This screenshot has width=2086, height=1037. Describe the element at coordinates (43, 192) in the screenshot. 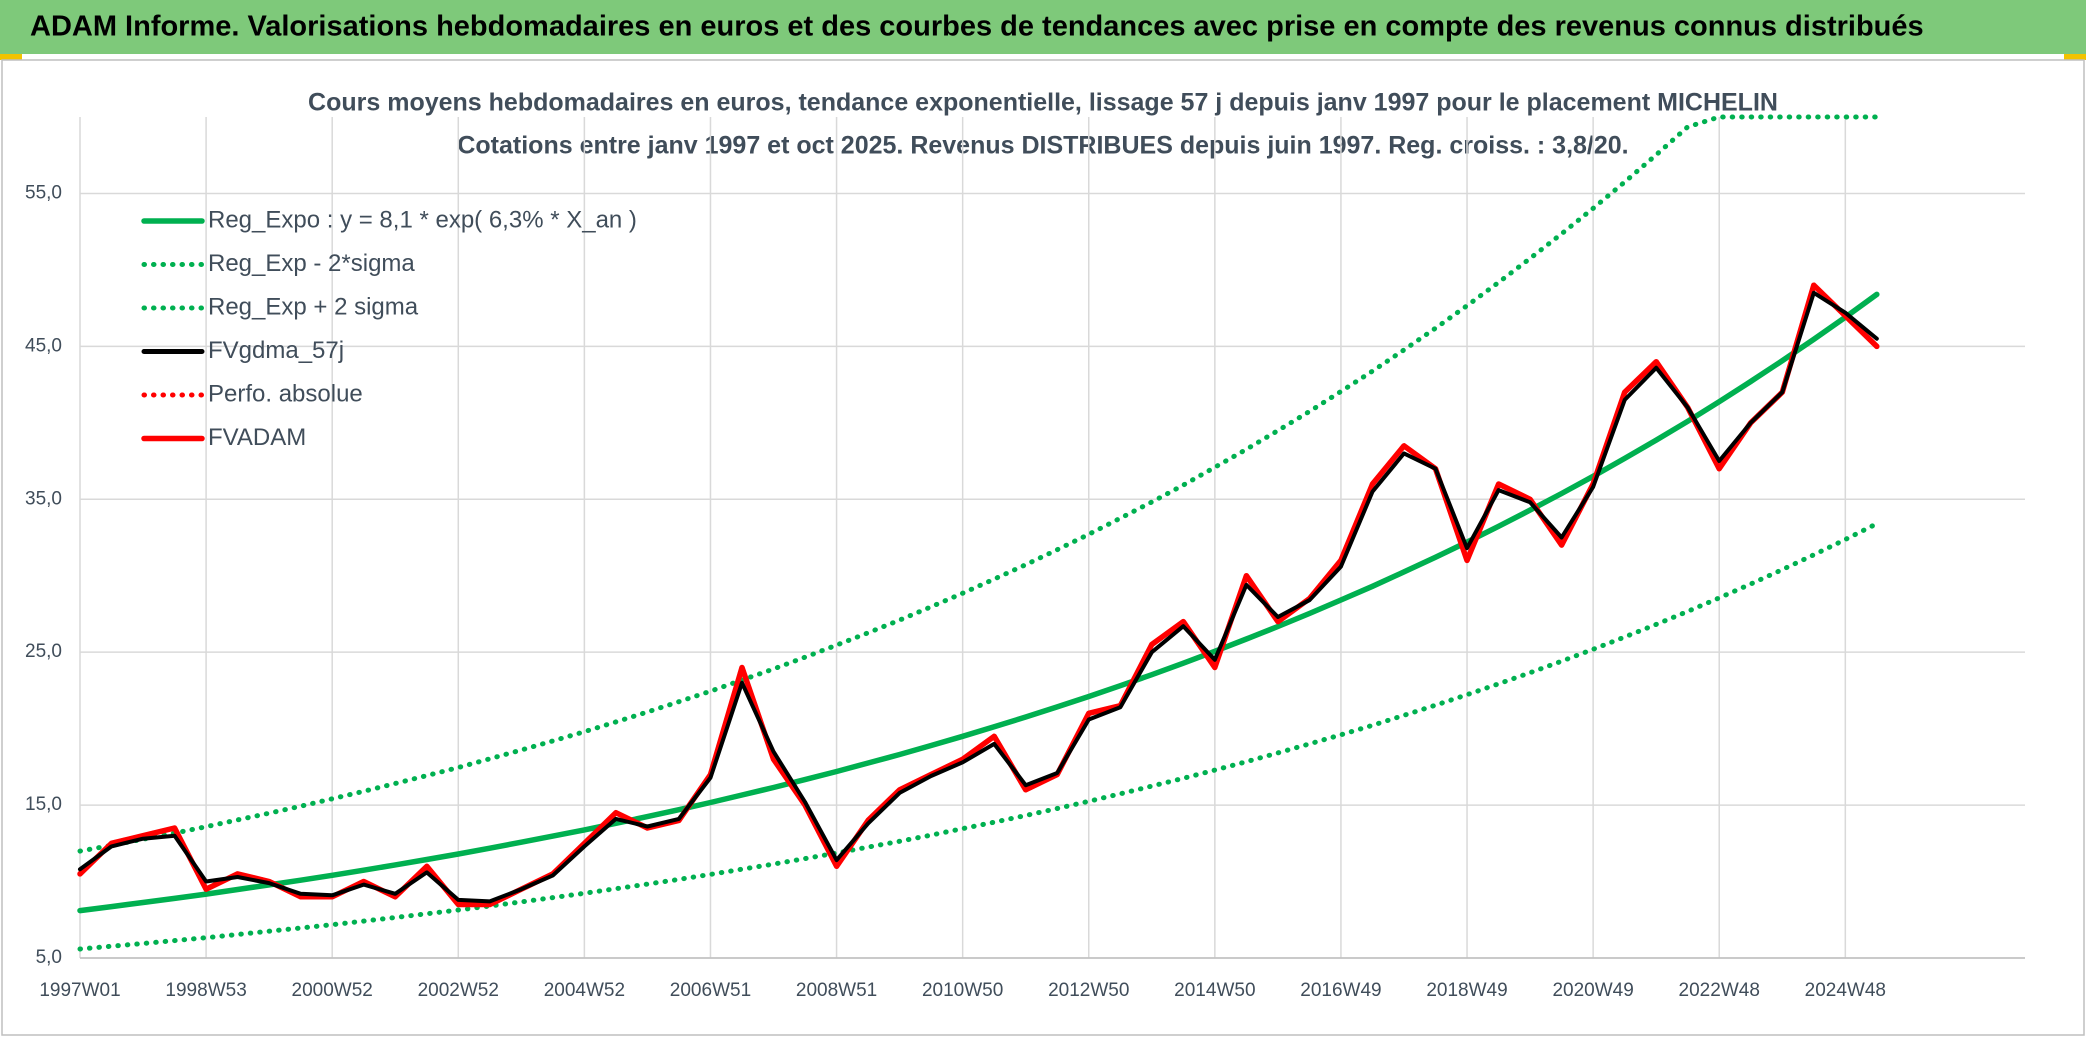

I see `y-tick-label: 55,0` at that location.